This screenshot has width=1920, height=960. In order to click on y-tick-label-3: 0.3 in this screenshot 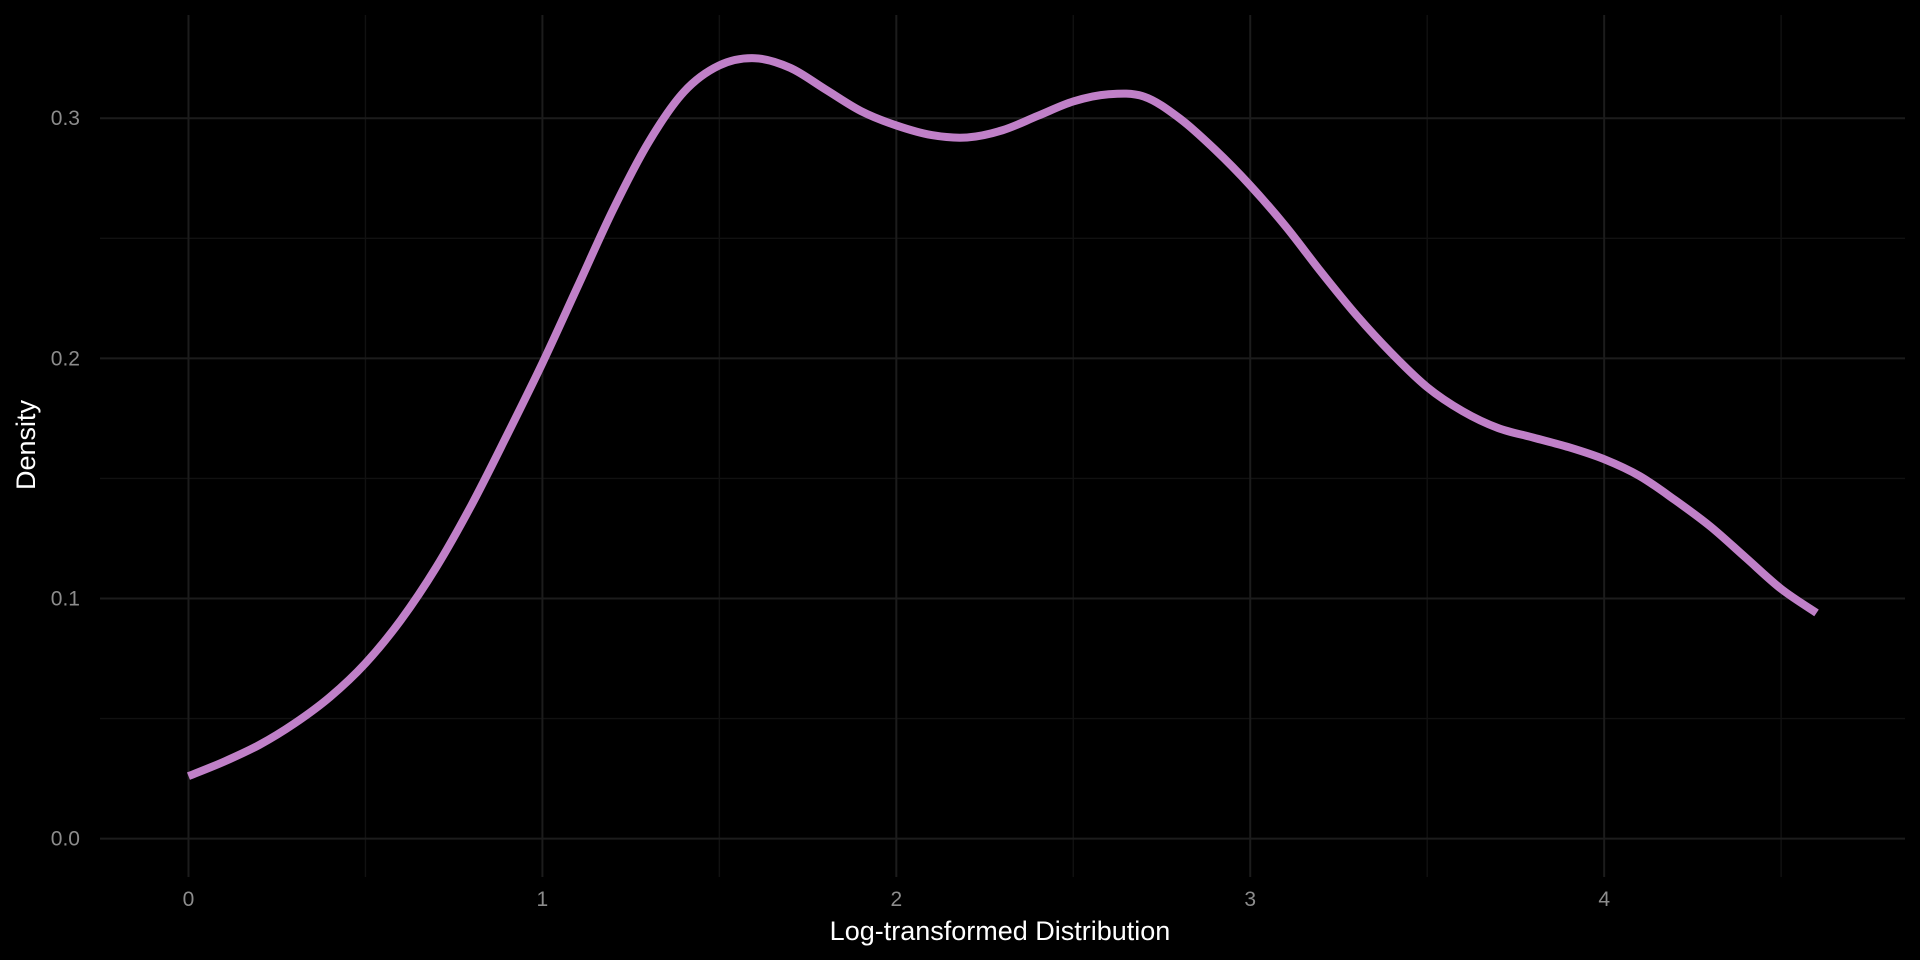, I will do `click(65, 118)`.